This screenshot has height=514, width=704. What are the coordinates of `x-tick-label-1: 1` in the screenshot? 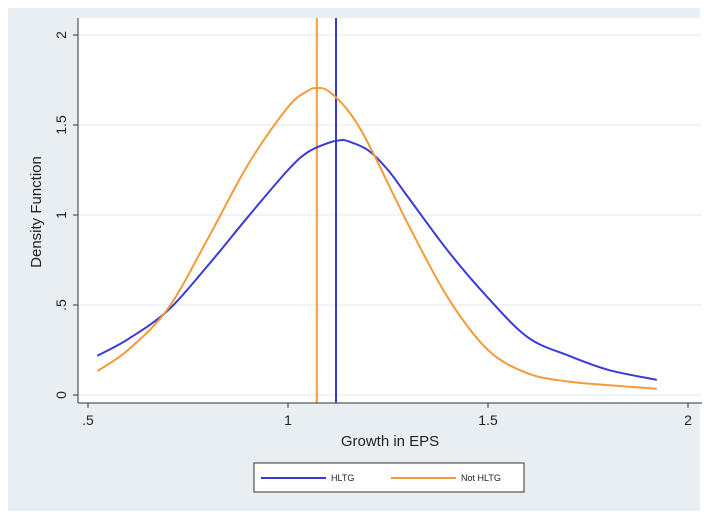 It's located at (288, 420).